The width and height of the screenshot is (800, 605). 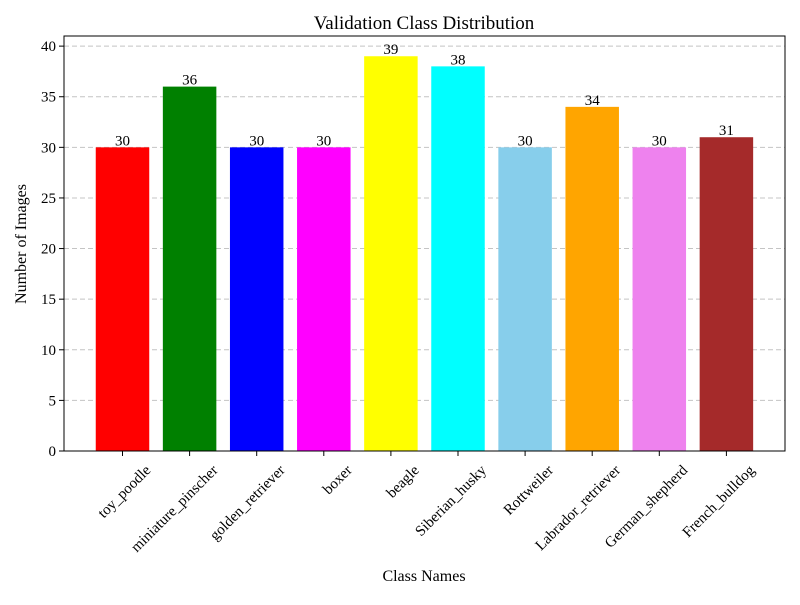 What do you see at coordinates (458, 60) in the screenshot?
I see `bar-value-label: 38` at bounding box center [458, 60].